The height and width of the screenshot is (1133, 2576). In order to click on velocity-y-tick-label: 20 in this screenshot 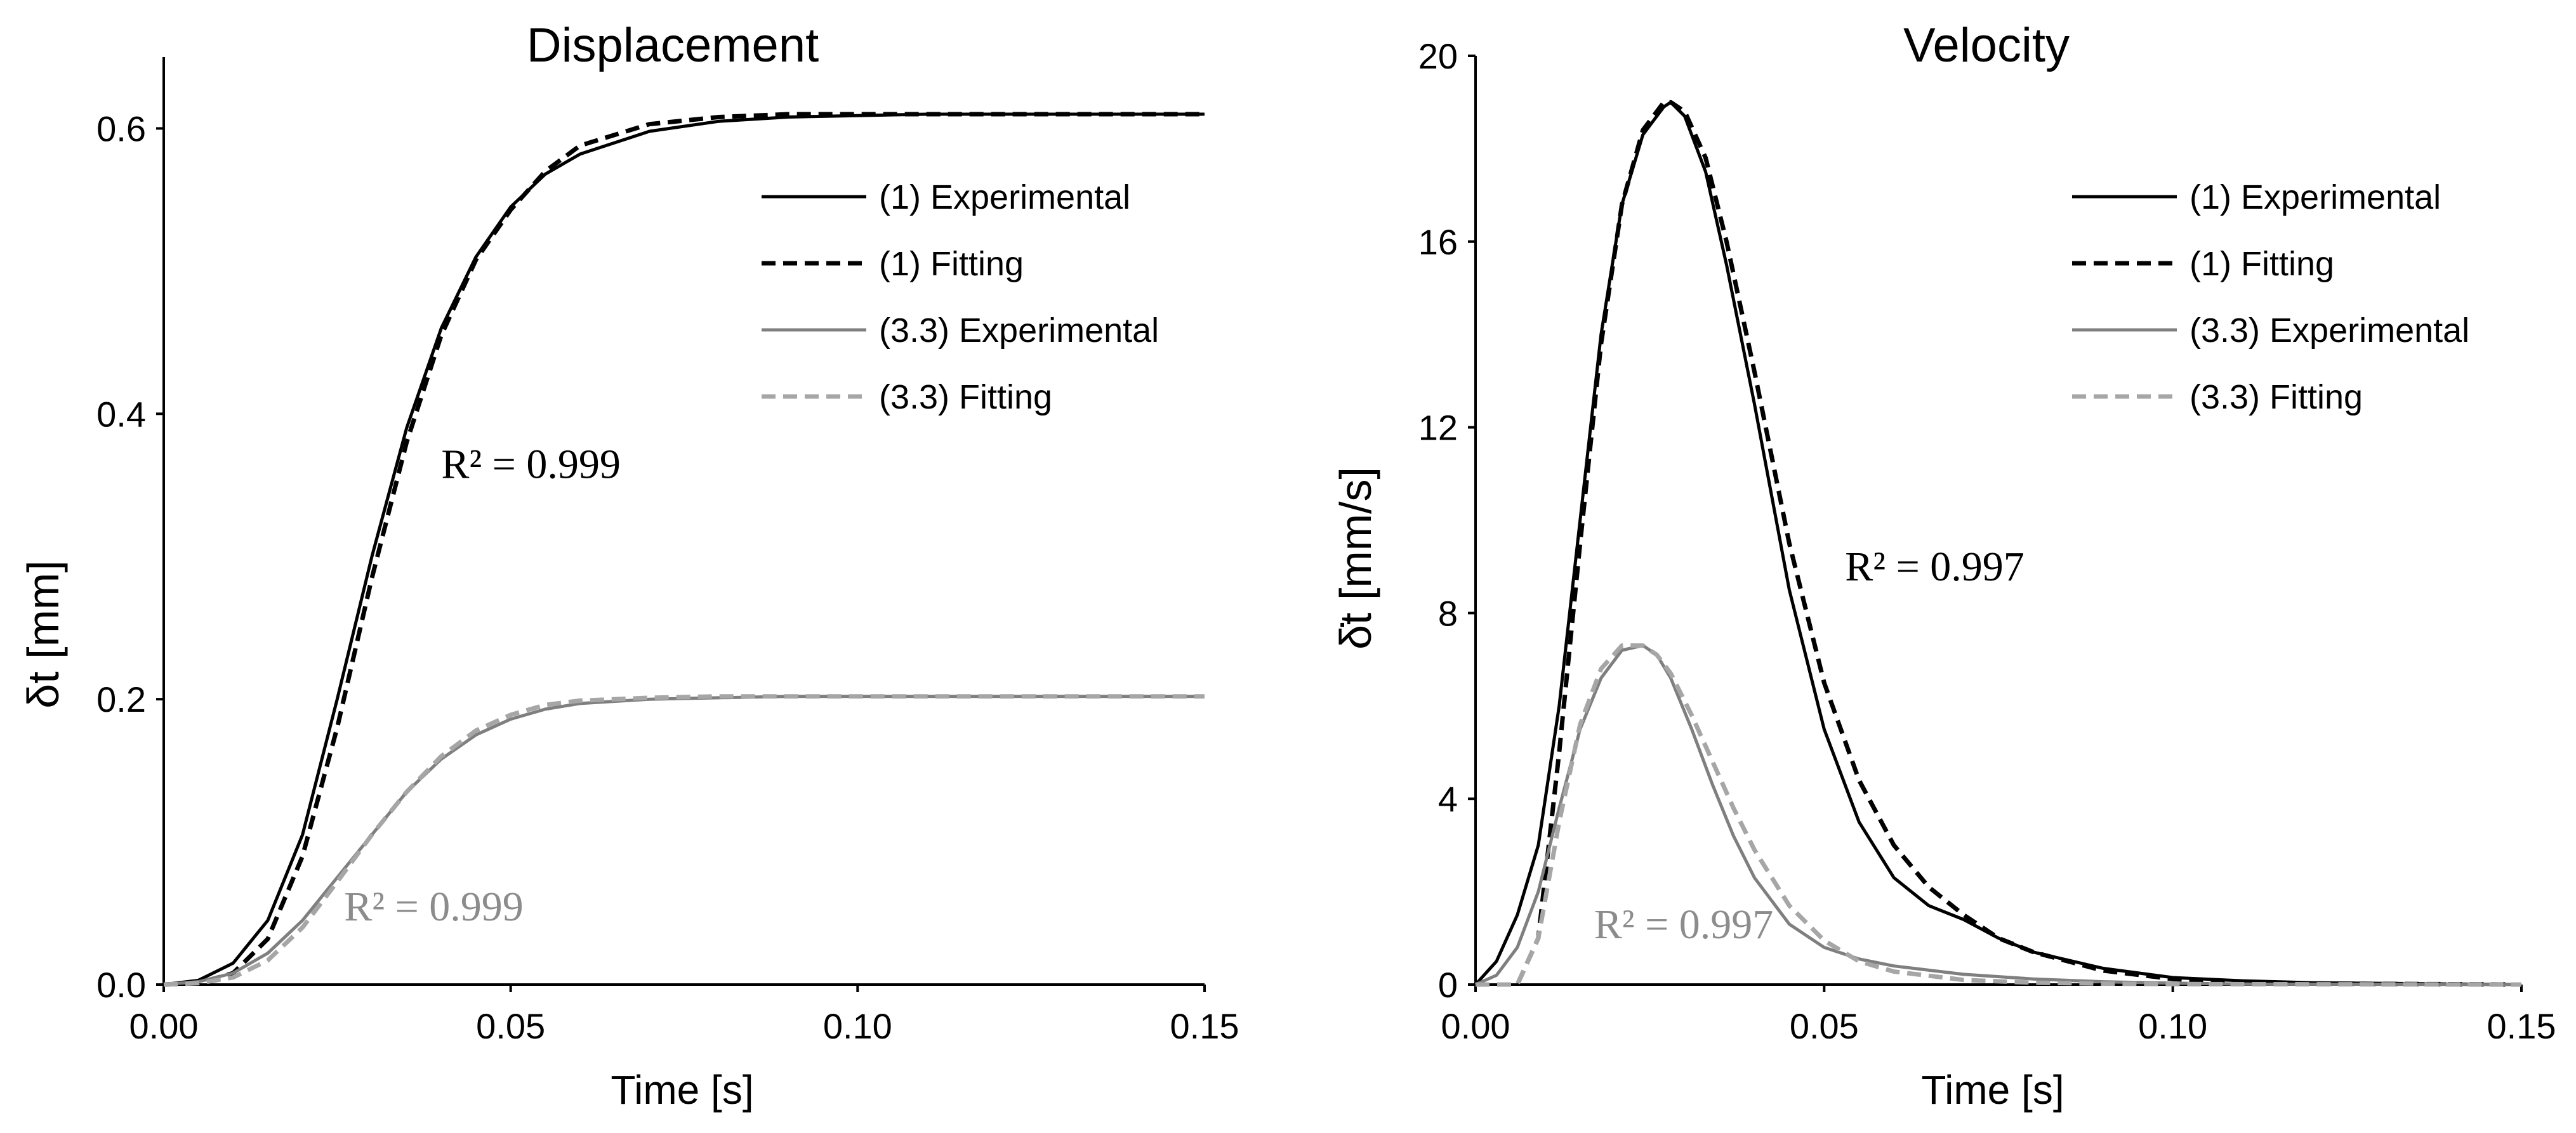, I will do `click(1438, 56)`.